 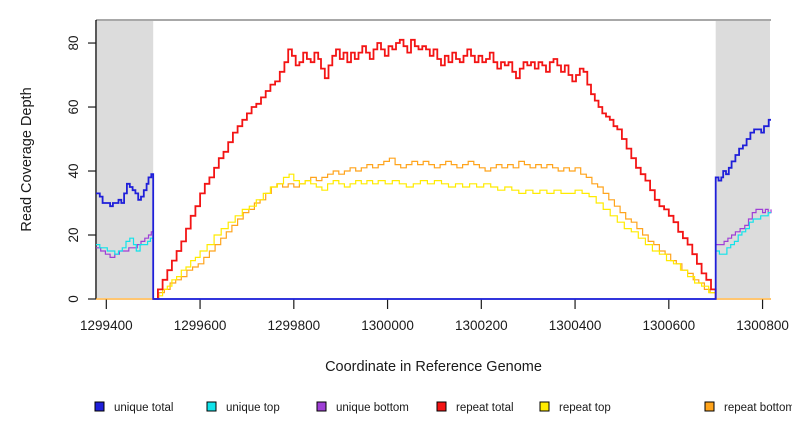 I want to click on legend-label: unique bottom, so click(x=372, y=408).